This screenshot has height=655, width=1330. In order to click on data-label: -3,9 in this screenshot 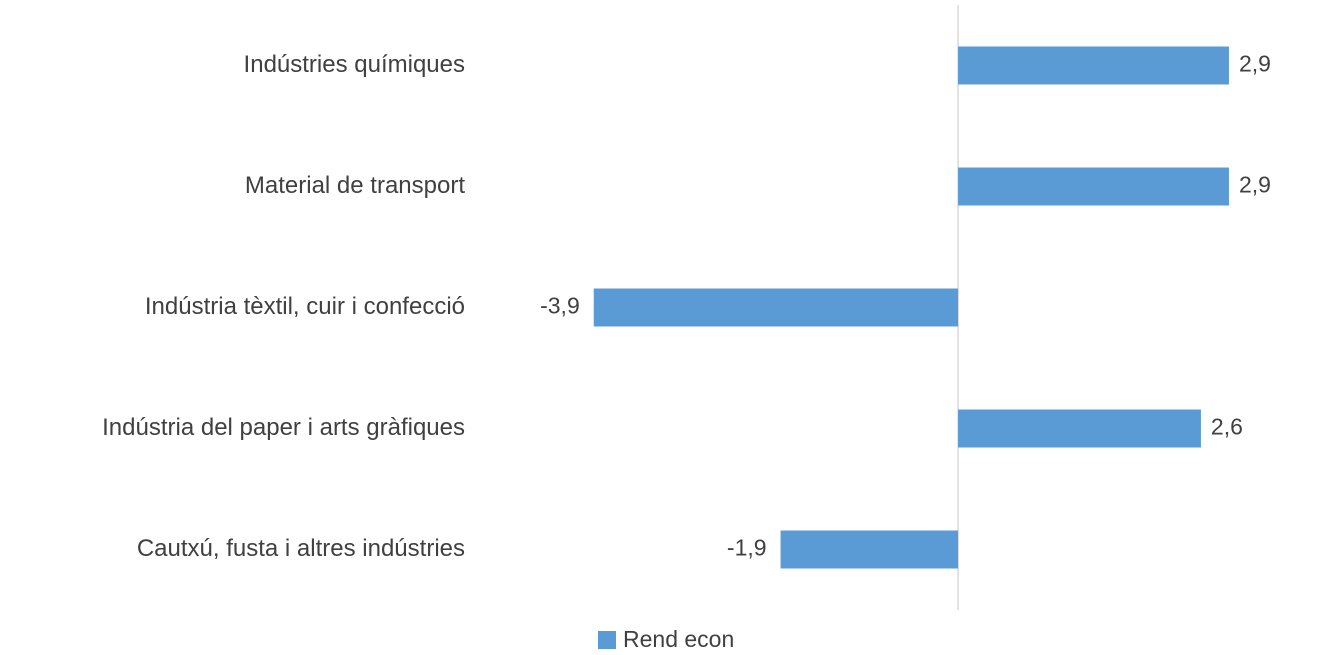, I will do `click(560, 306)`.